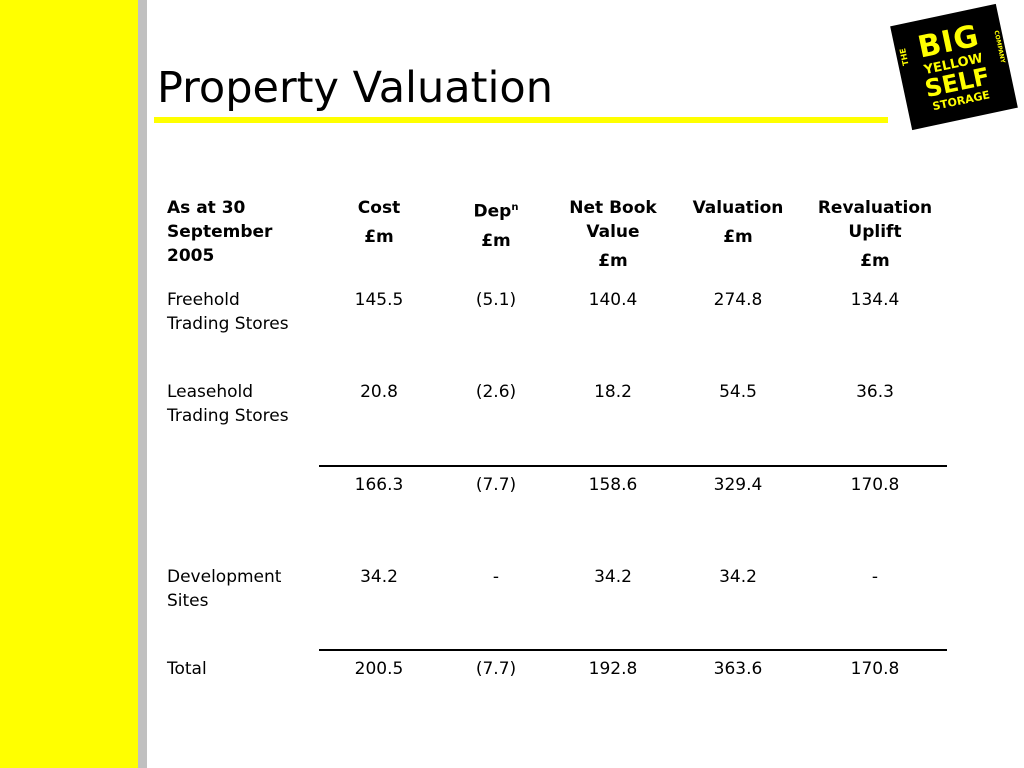 The image size is (1024, 768). What do you see at coordinates (379, 392) in the screenshot?
I see `row-leasehold-cost: 20.8` at bounding box center [379, 392].